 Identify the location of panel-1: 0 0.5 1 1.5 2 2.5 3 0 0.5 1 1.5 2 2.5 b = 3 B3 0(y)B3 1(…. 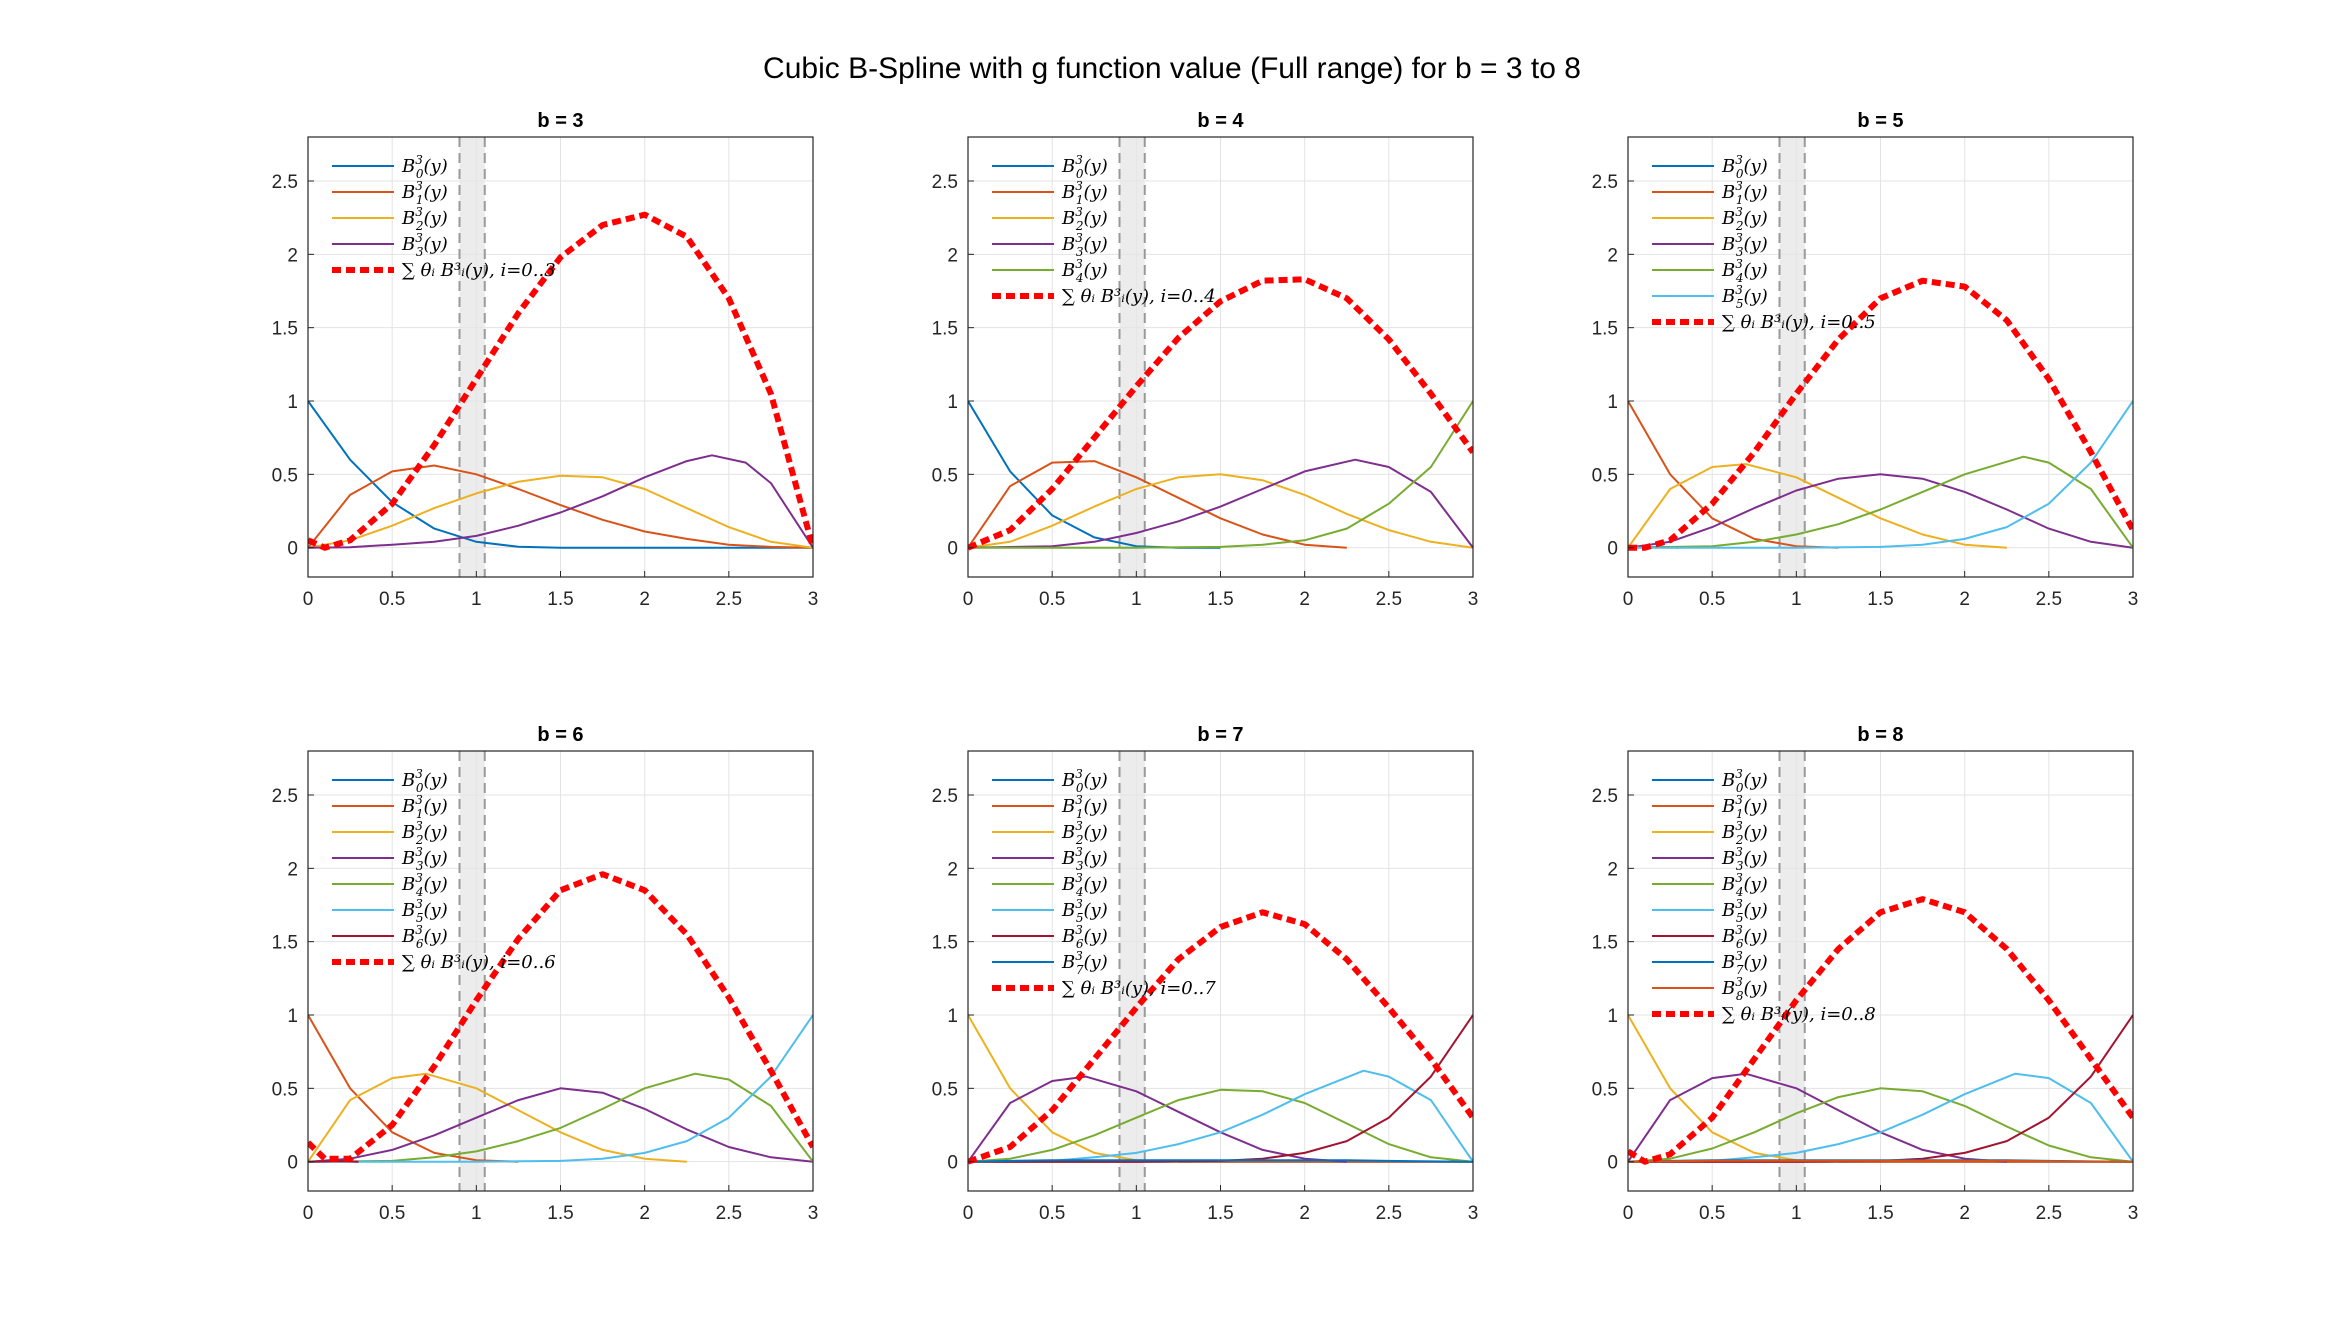
(545, 360).